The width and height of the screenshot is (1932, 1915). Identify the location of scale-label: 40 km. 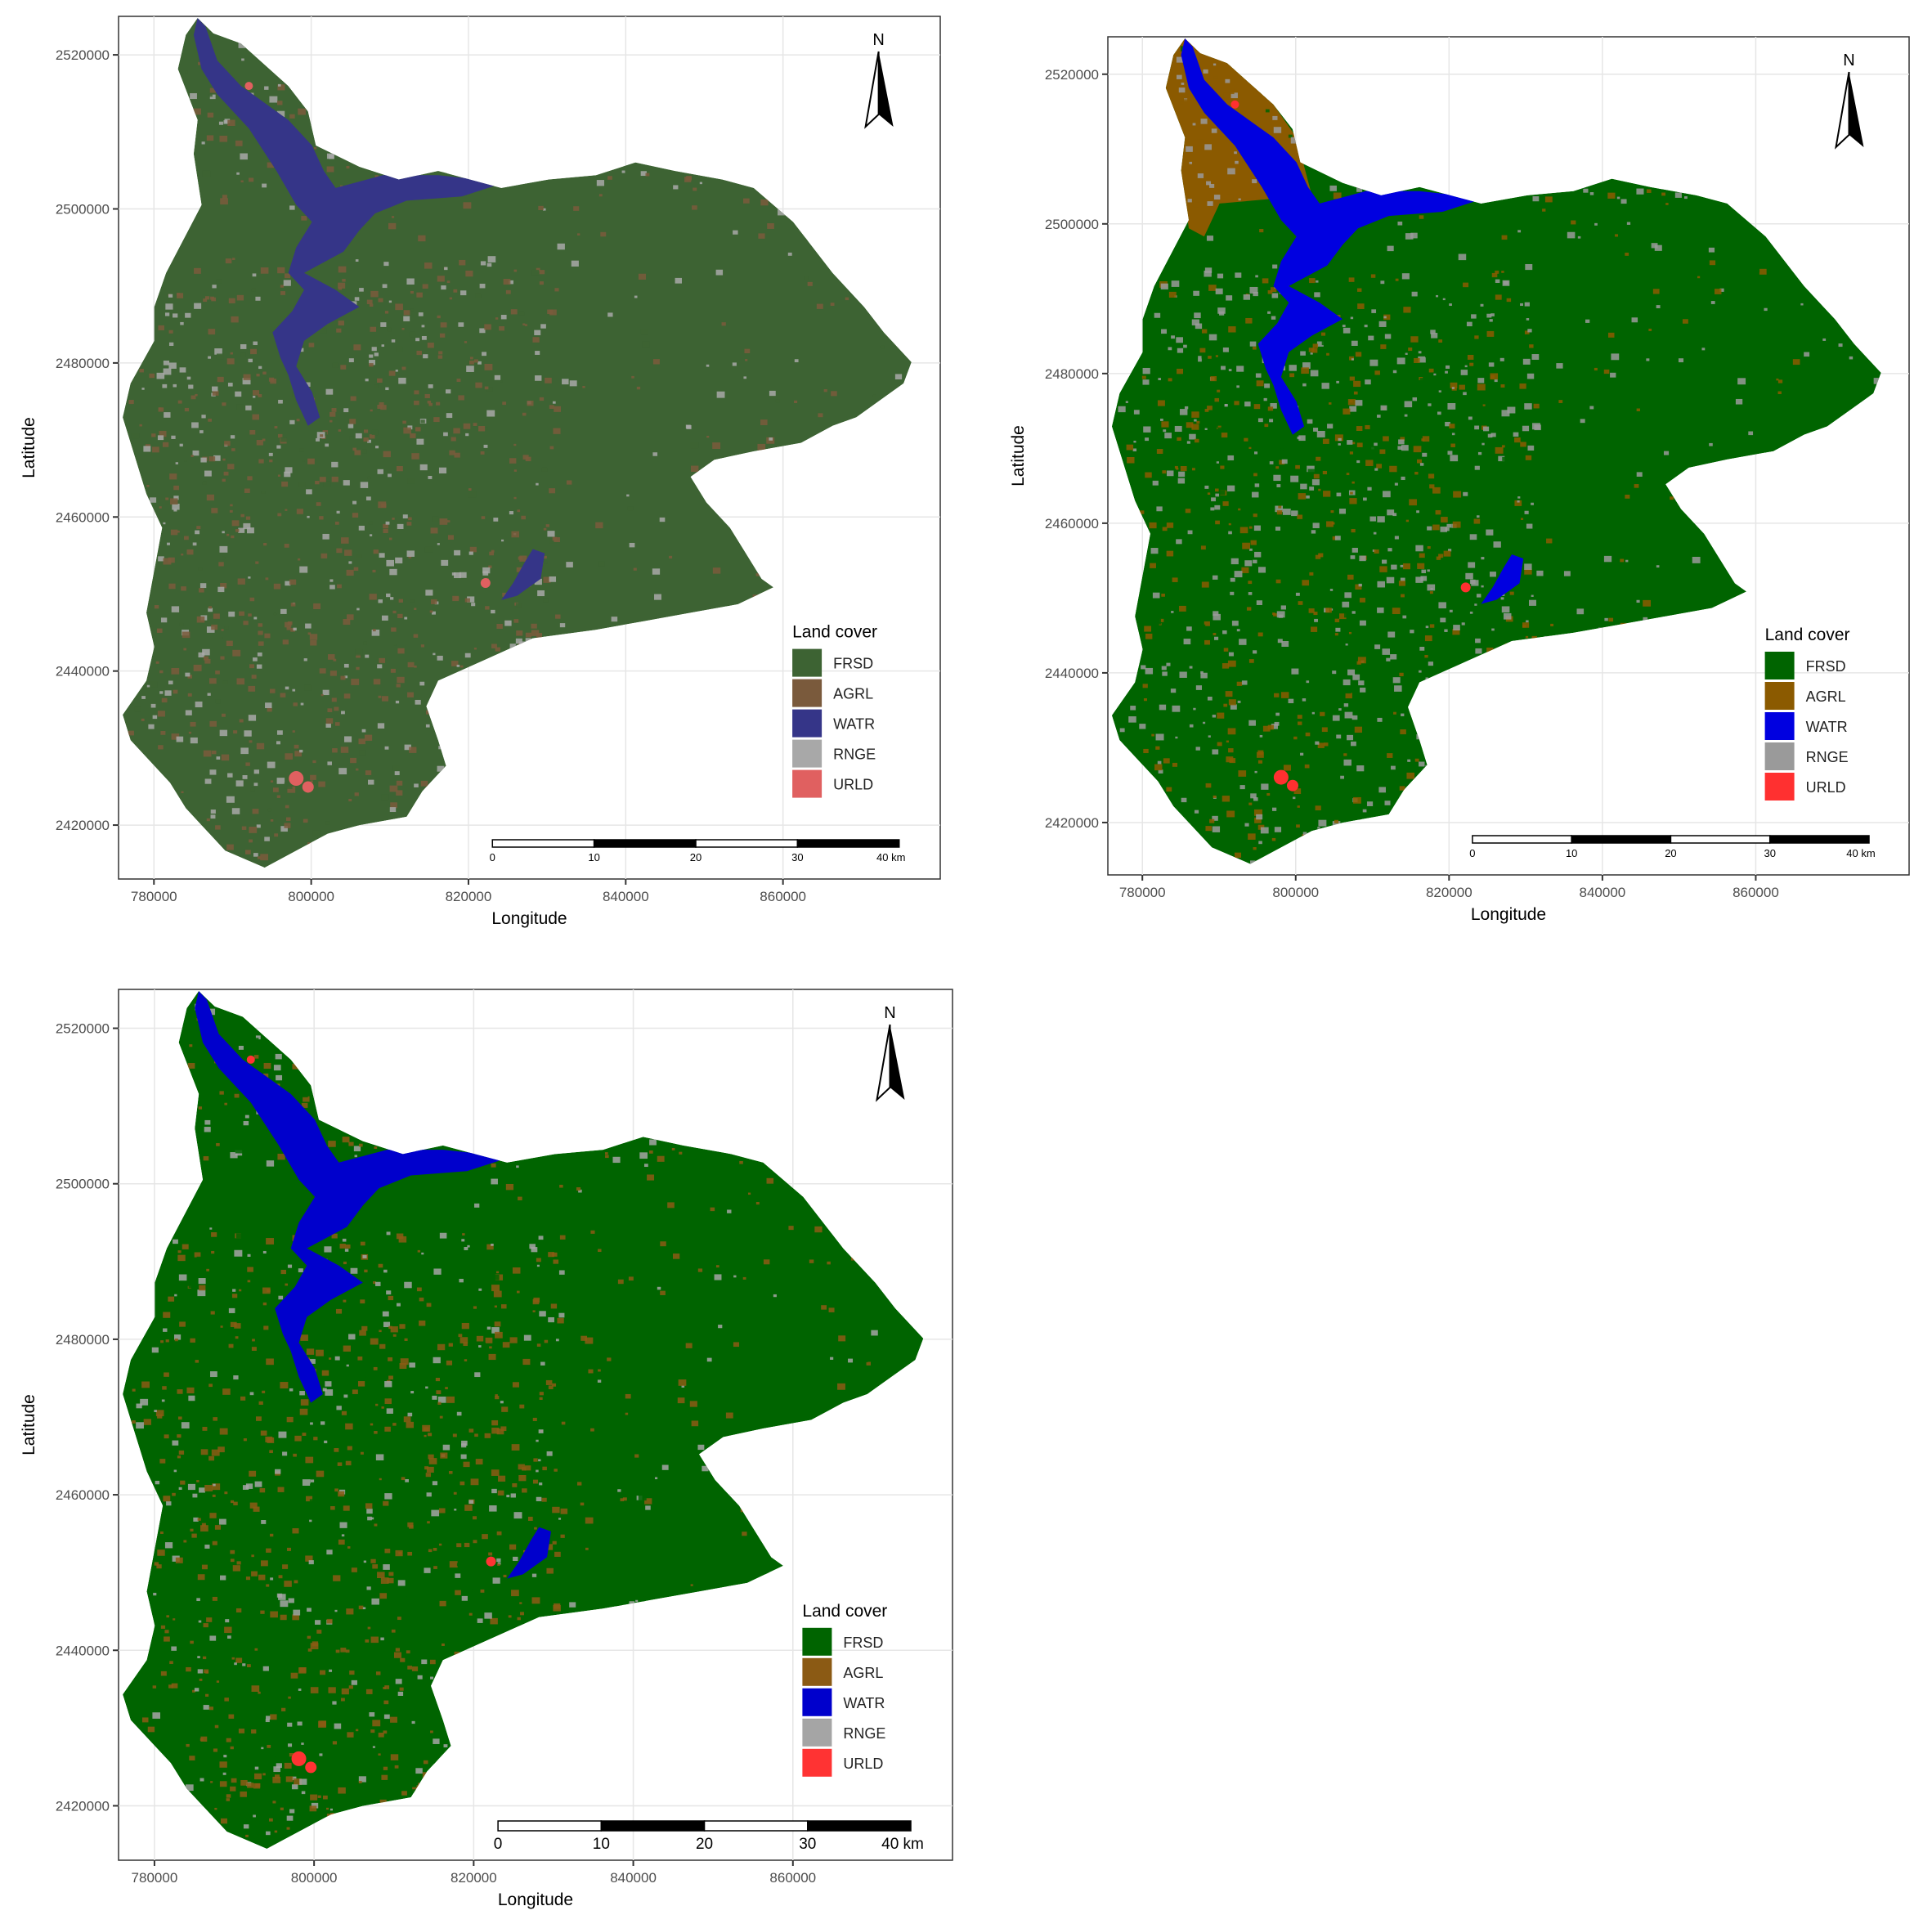
(890, 857).